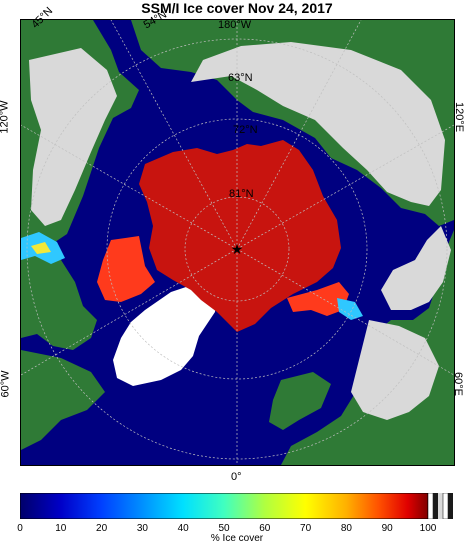 This screenshot has width=474, height=545. I want to click on lon-120w-label: 120°W, so click(5, 116).